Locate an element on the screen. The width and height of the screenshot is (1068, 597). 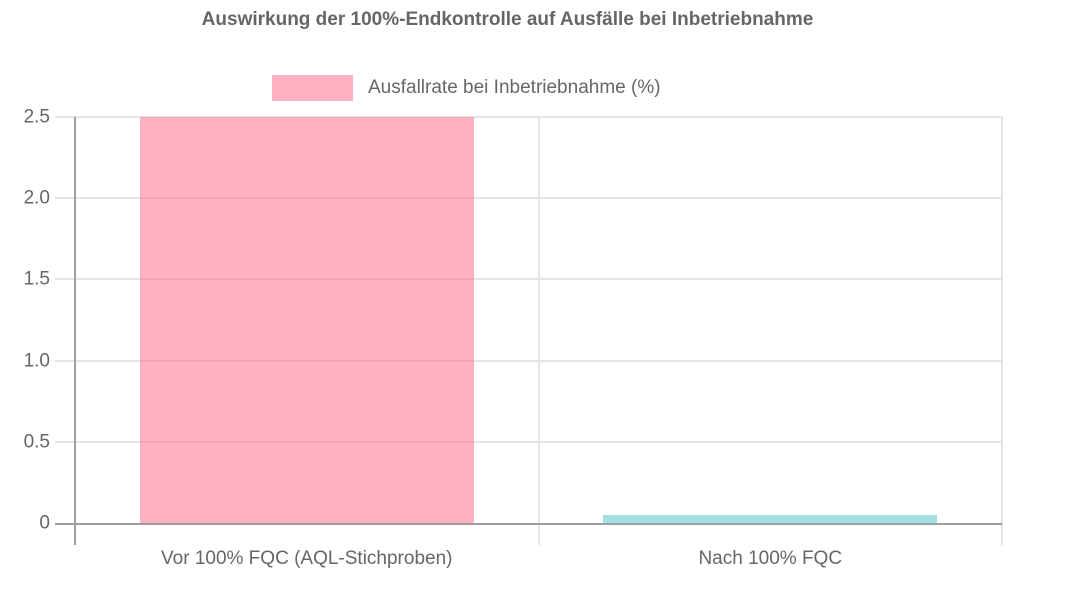
legend-label: Ausfallrate bei Inbetriebnahme (%) is located at coordinates (514, 87).